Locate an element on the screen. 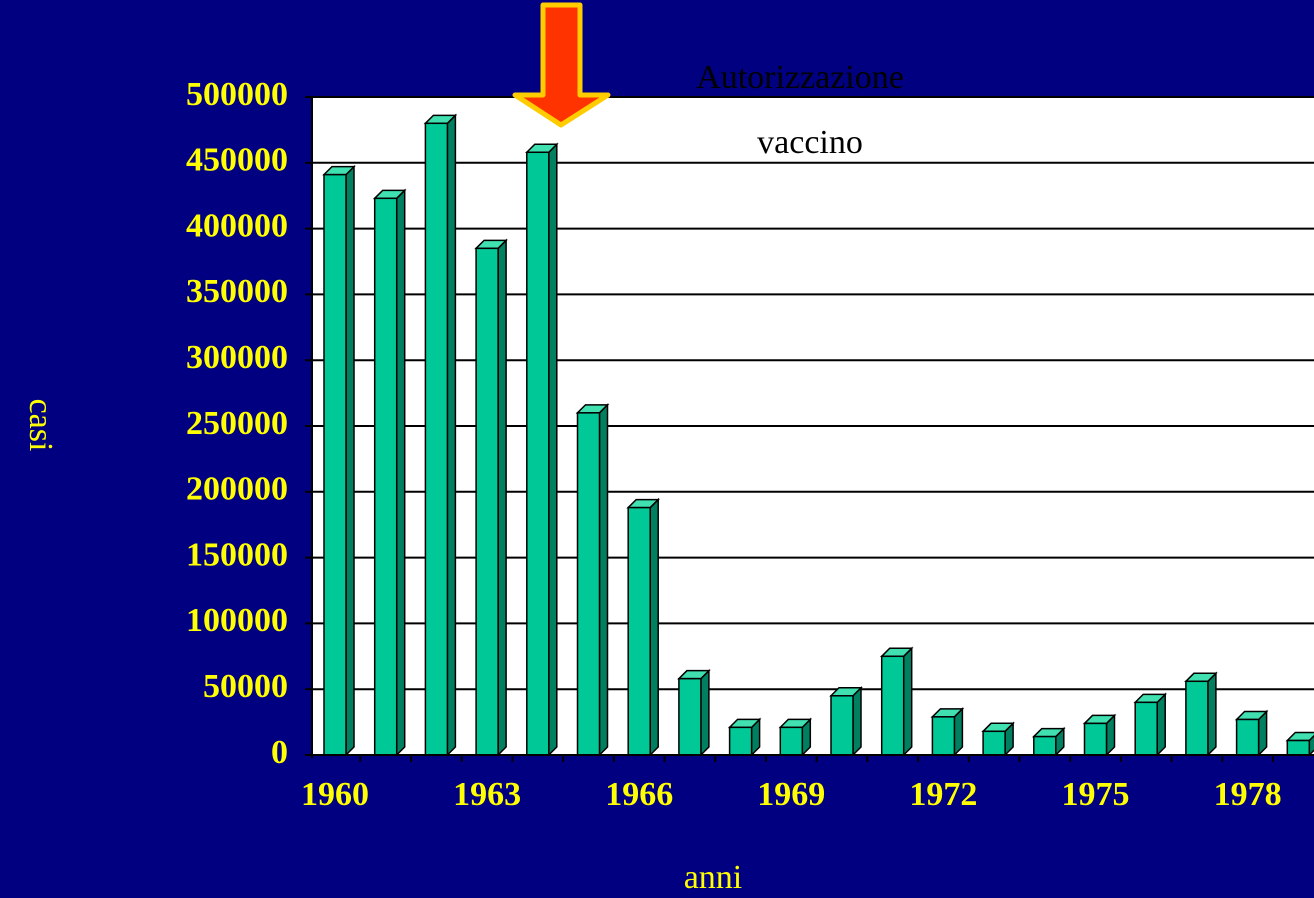 Image resolution: width=1314 pixels, height=898 pixels. x-tick-label: 1978 is located at coordinates (1248, 794).